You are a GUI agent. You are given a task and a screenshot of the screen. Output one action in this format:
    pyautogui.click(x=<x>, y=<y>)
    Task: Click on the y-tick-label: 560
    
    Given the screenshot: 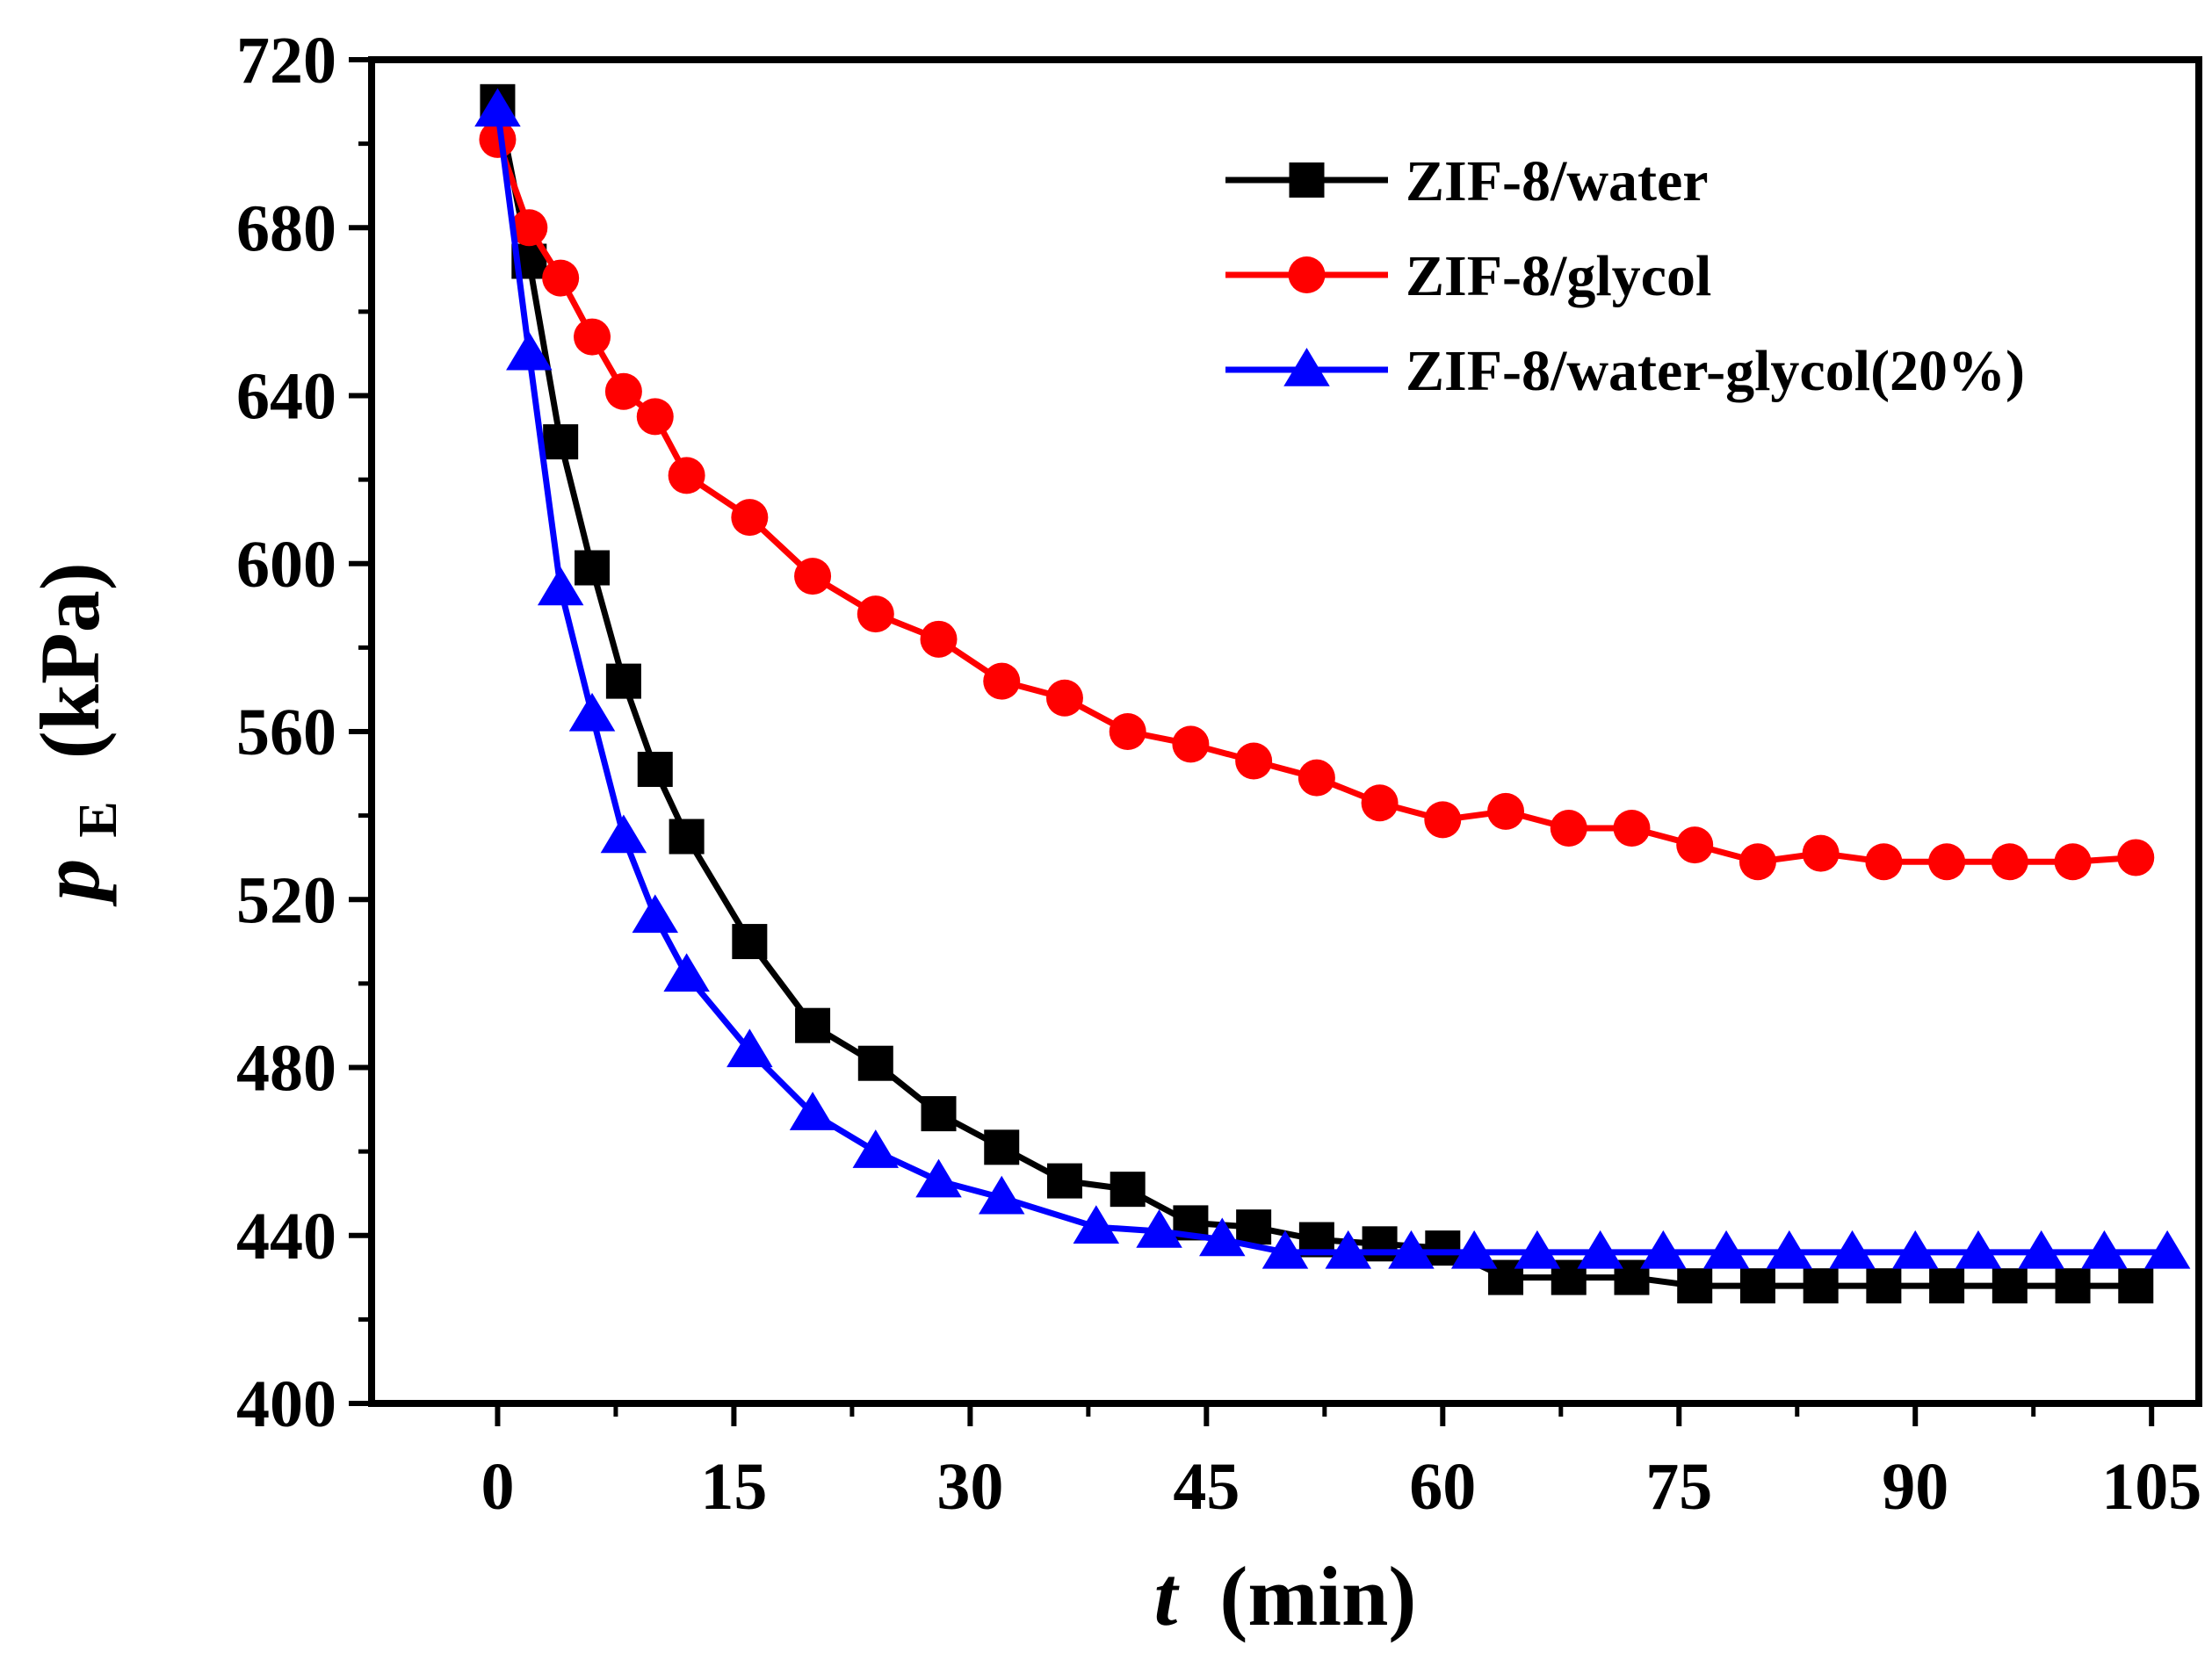 What is the action you would take?
    pyautogui.click(x=286, y=732)
    